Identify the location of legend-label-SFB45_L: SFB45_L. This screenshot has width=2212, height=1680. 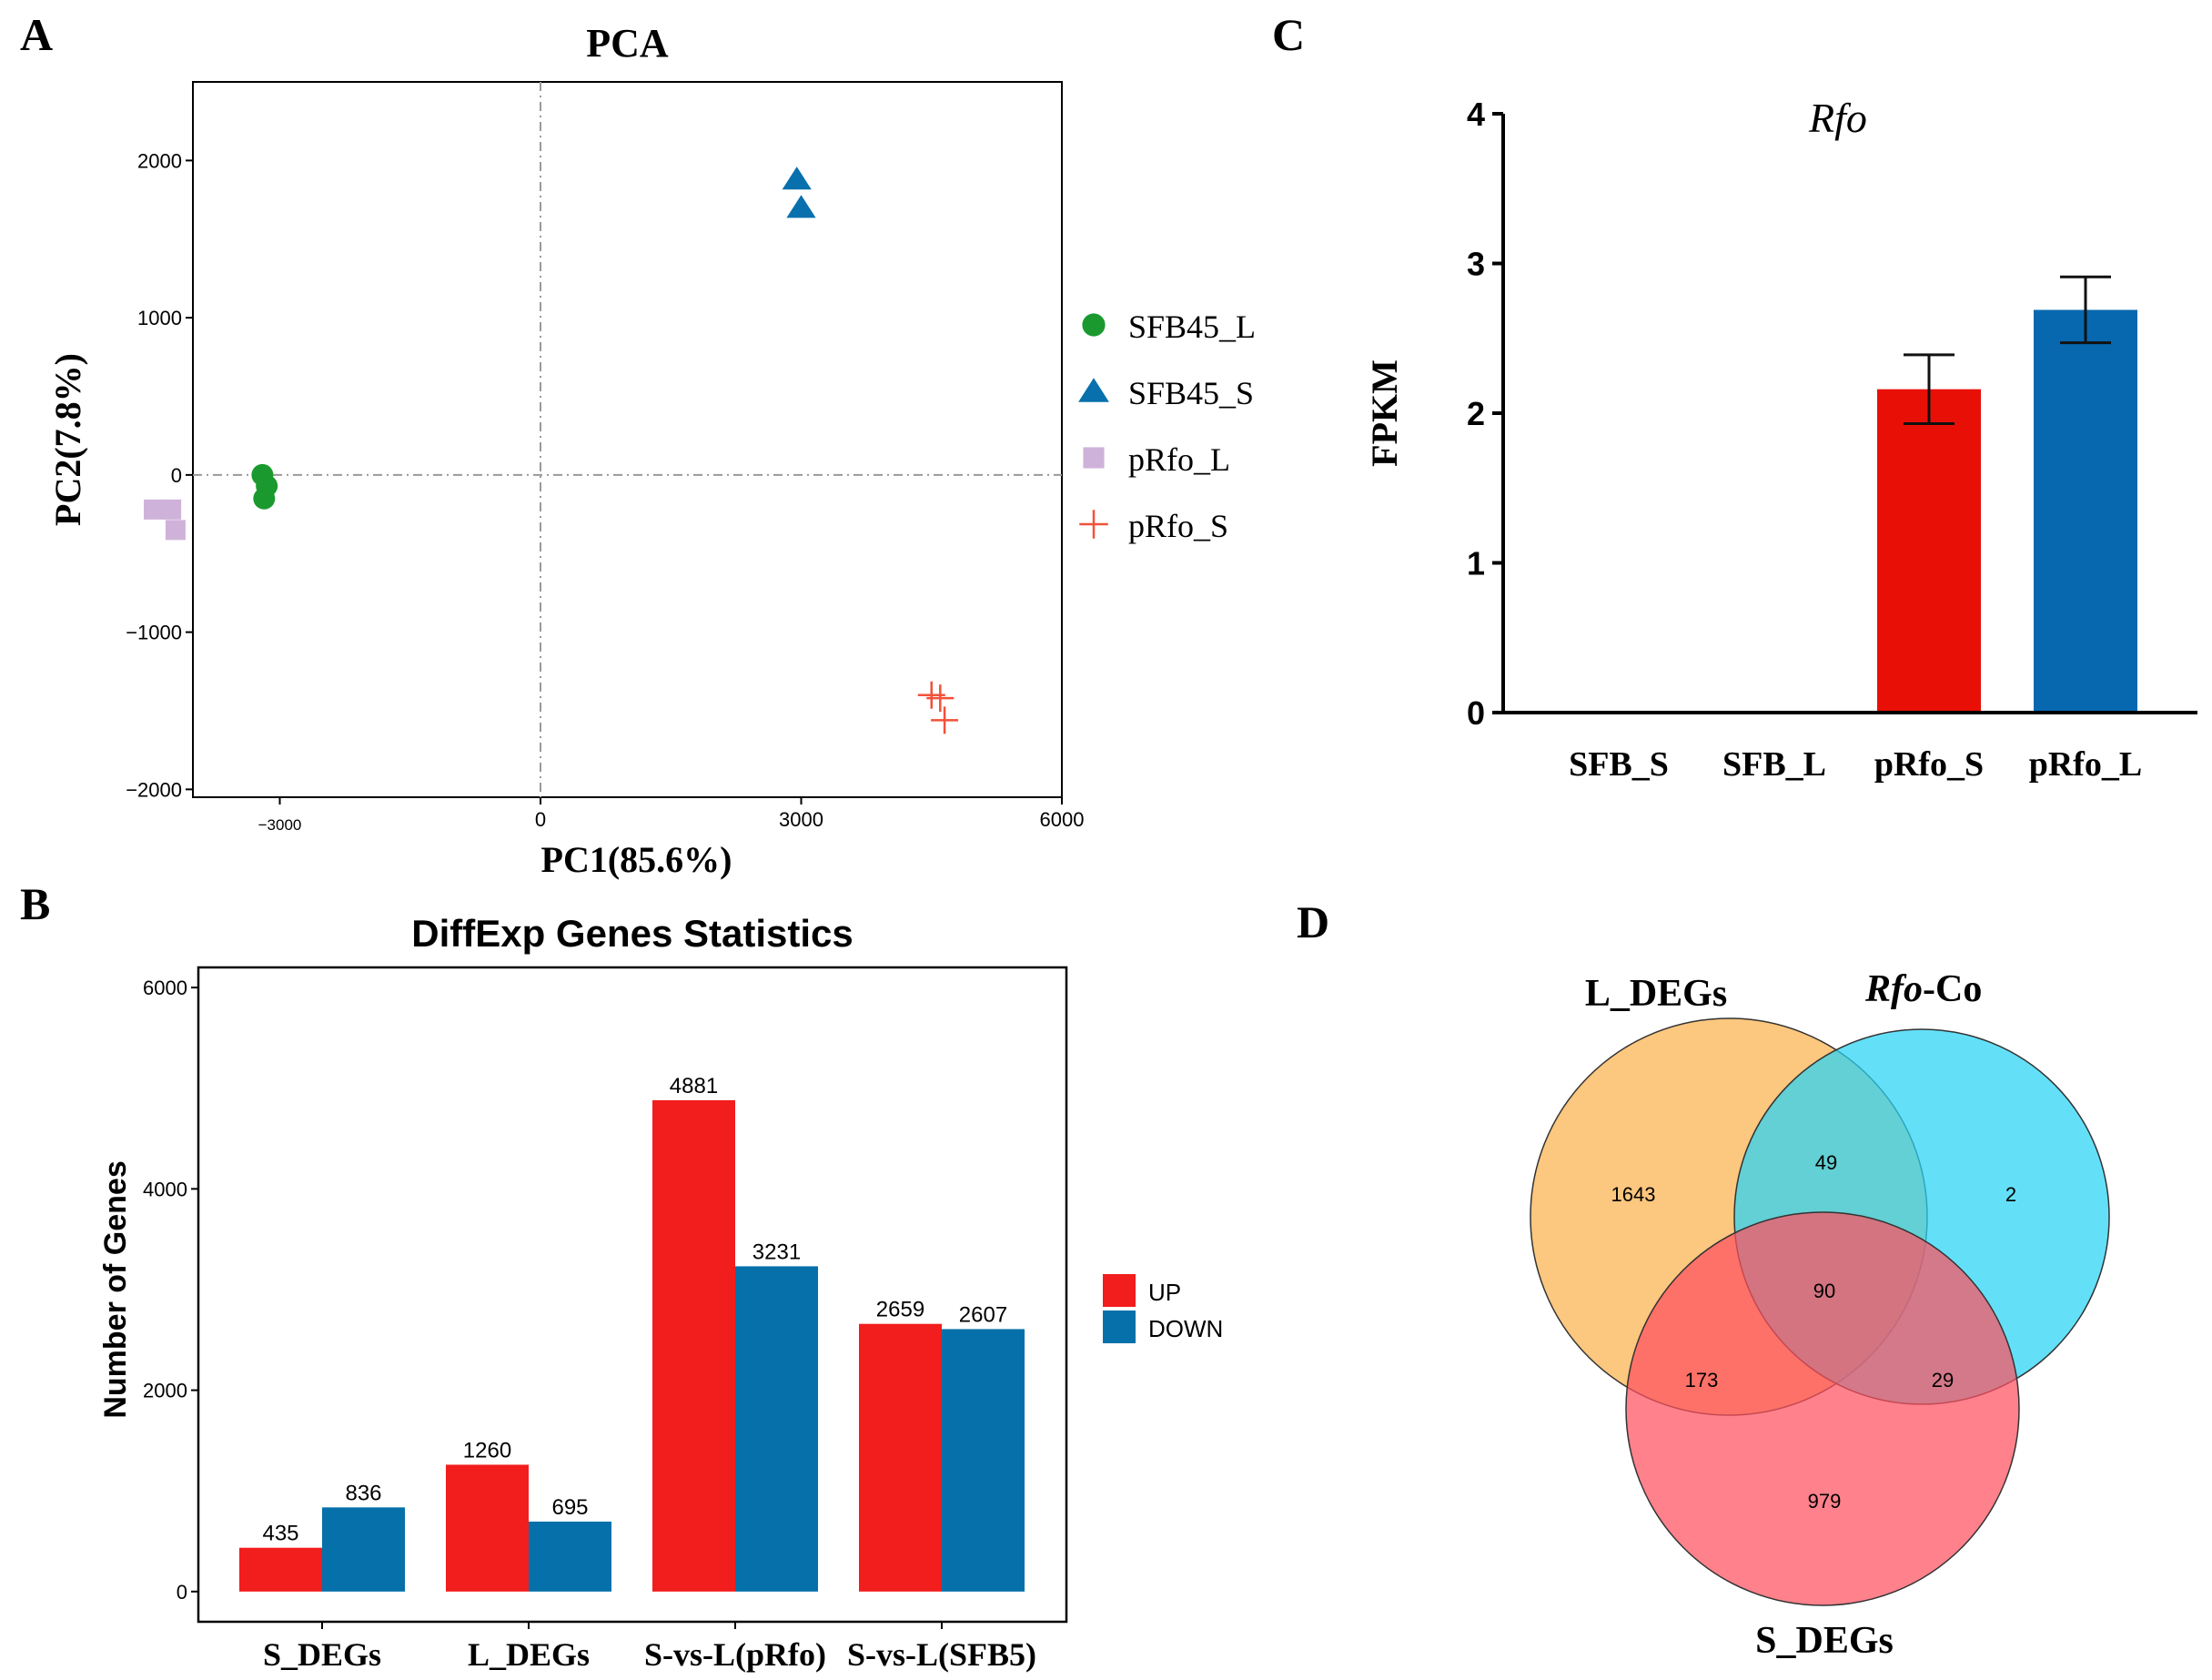
(1192, 327).